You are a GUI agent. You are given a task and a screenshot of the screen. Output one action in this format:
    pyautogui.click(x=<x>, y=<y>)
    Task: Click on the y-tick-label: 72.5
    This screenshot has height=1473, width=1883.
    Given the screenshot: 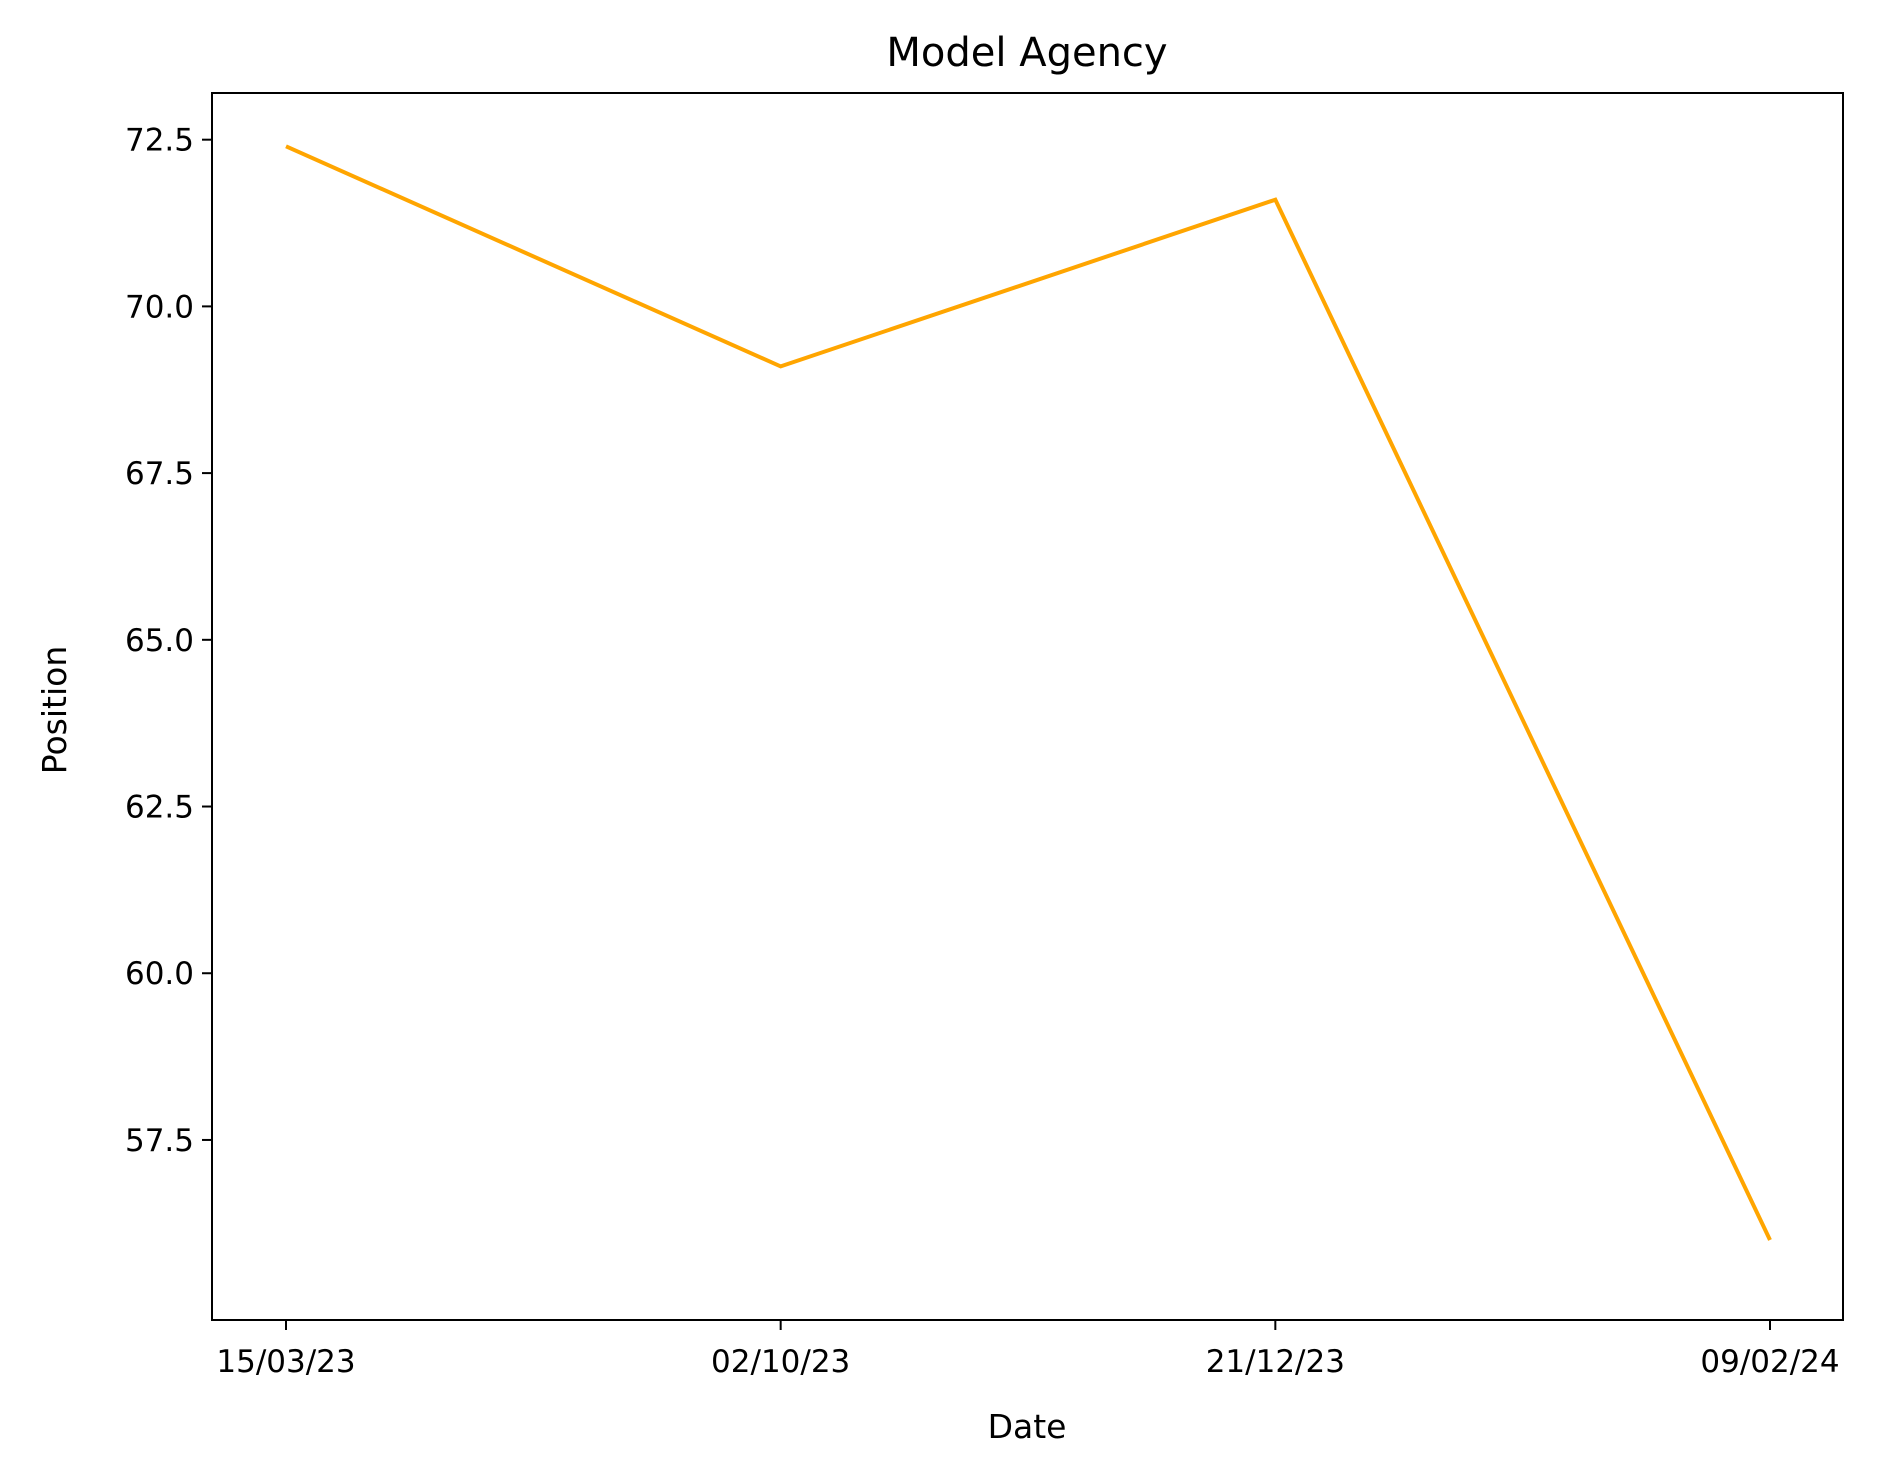 What is the action you would take?
    pyautogui.click(x=159, y=141)
    